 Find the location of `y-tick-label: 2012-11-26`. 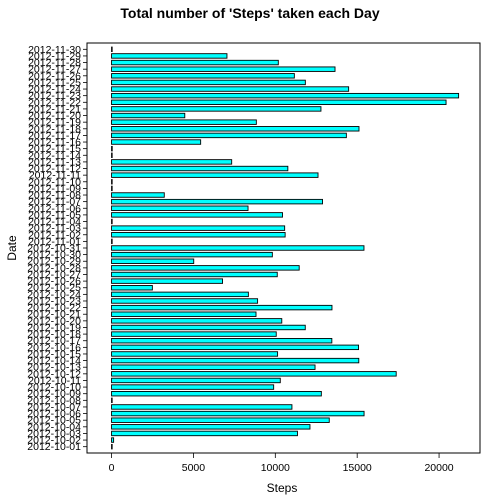

y-tick-label: 2012-11-26 is located at coordinates (54, 76).